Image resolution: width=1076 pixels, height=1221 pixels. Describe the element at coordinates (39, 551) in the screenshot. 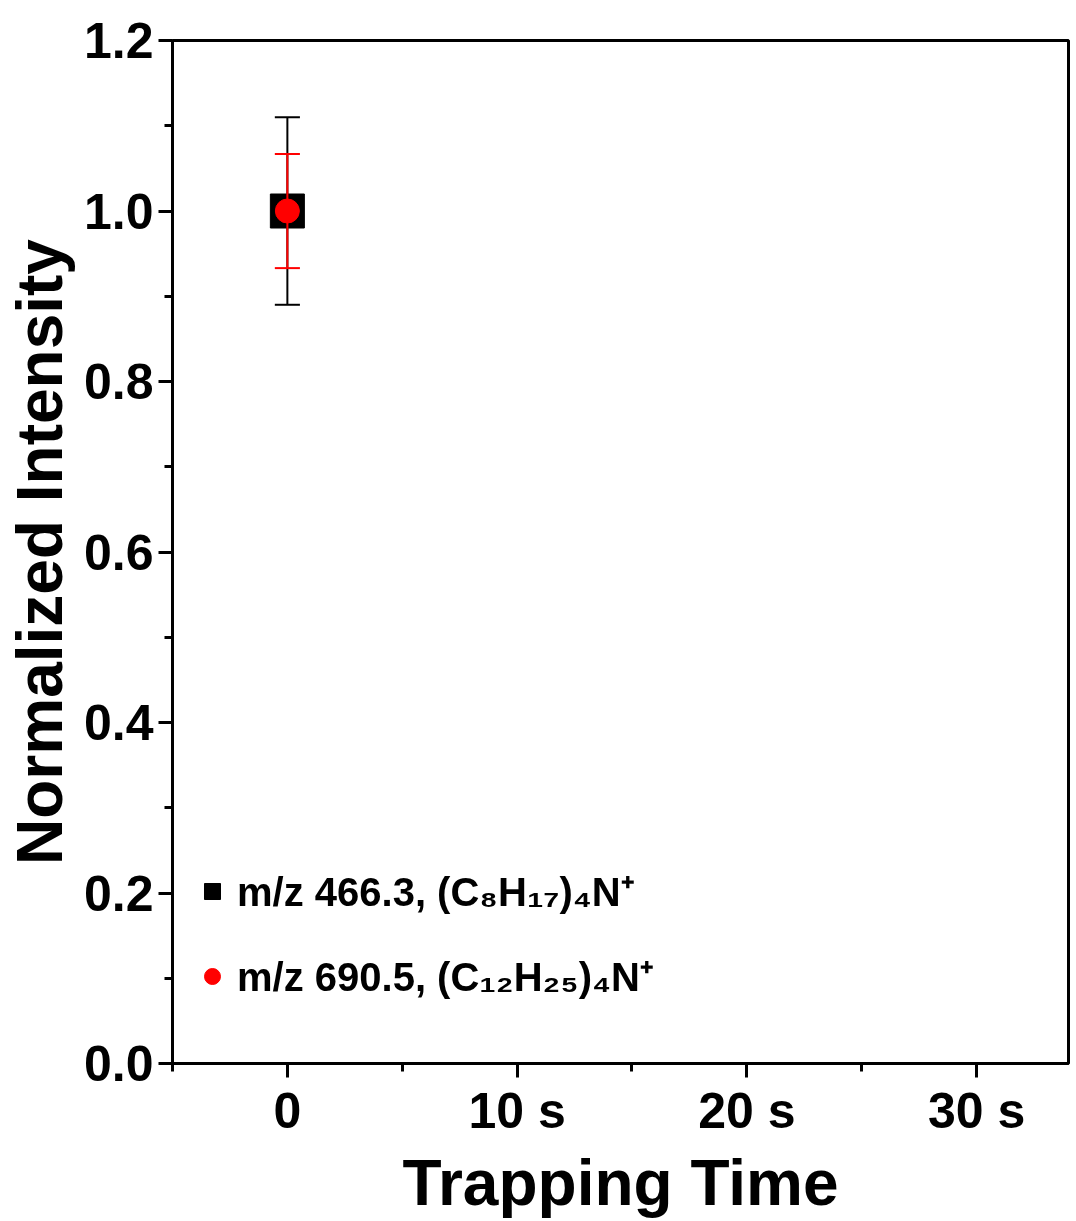

I see `y-axis-title: Normalized Intensity` at that location.